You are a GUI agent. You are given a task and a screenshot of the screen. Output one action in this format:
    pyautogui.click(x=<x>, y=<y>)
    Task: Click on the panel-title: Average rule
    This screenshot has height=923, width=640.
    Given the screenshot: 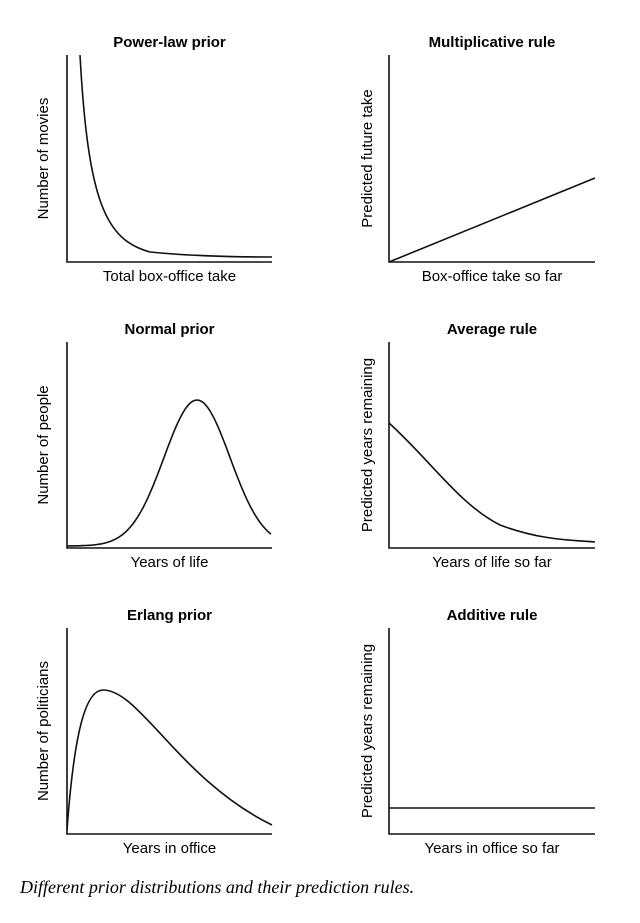 What is the action you would take?
    pyautogui.click(x=492, y=329)
    